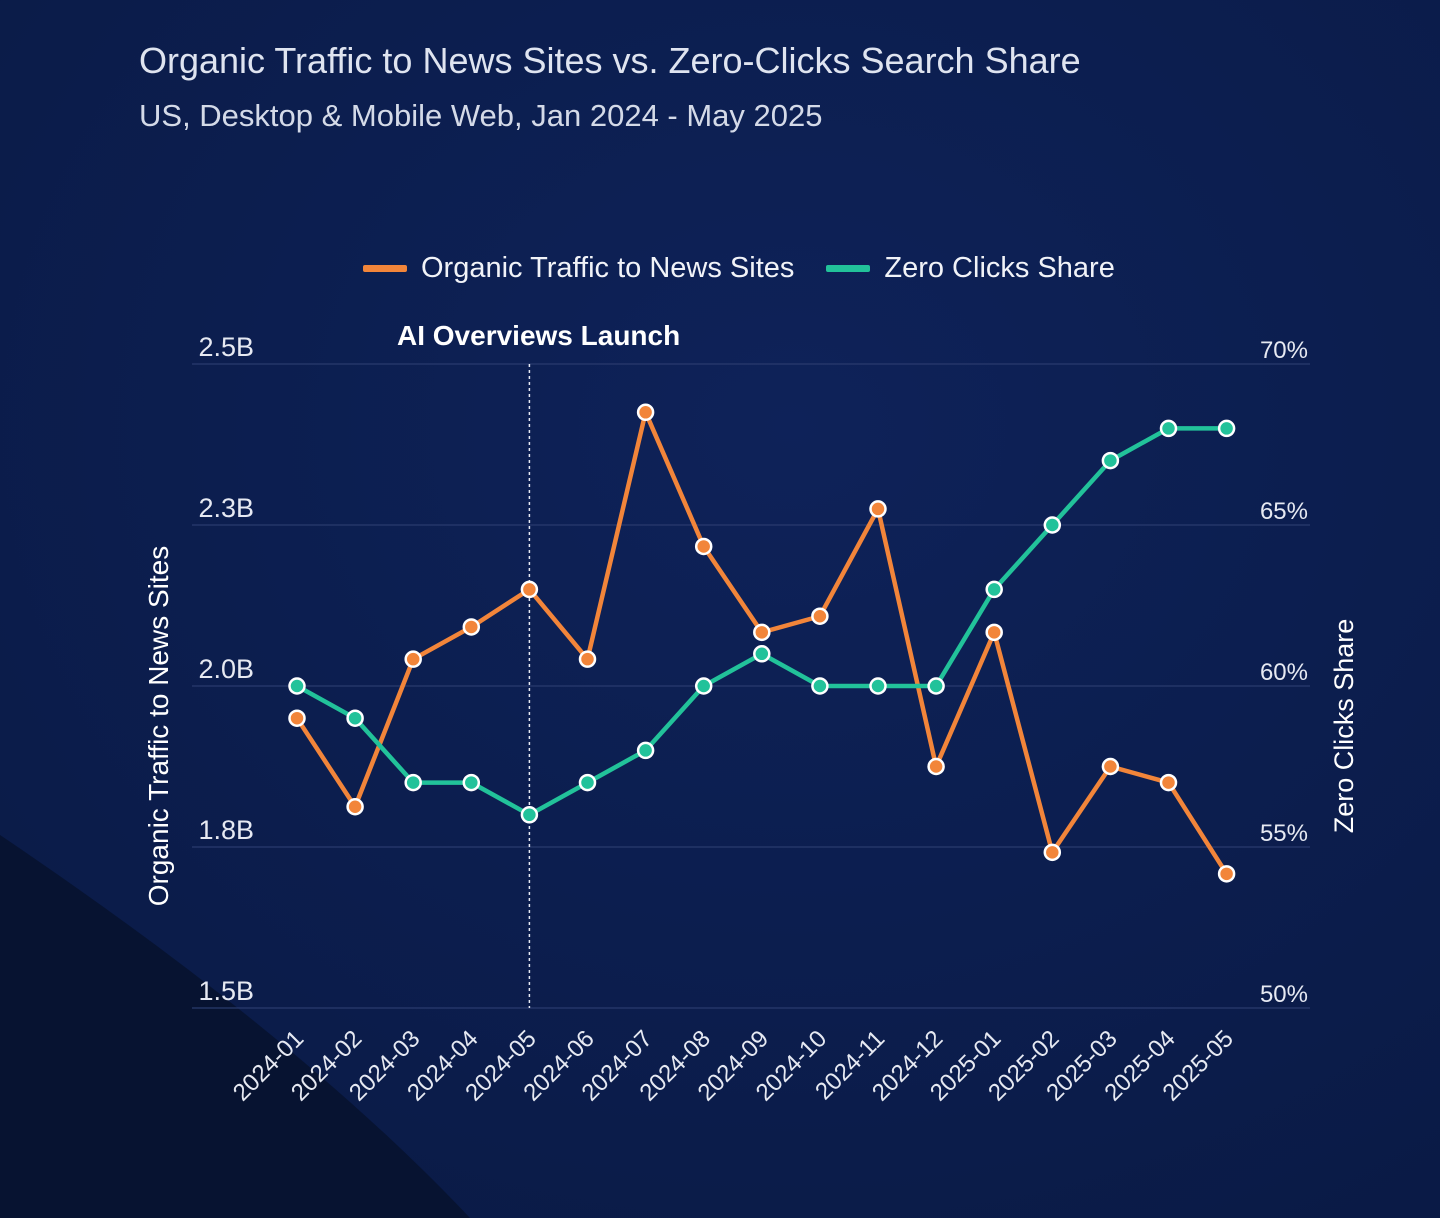 This screenshot has height=1218, width=1440. Describe the element at coordinates (385, 268) in the screenshot. I see `legend-swatch-traffic` at that location.